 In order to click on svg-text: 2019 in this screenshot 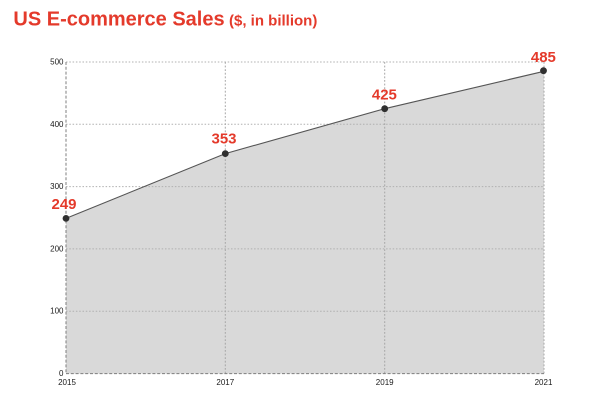, I will do `click(385, 382)`.